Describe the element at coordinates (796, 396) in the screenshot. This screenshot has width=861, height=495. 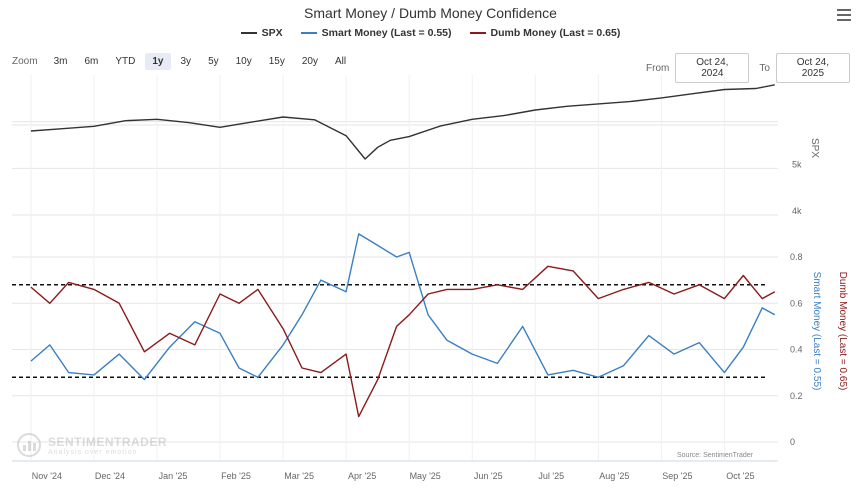
I see `confidence-tick-label: 0.2` at that location.